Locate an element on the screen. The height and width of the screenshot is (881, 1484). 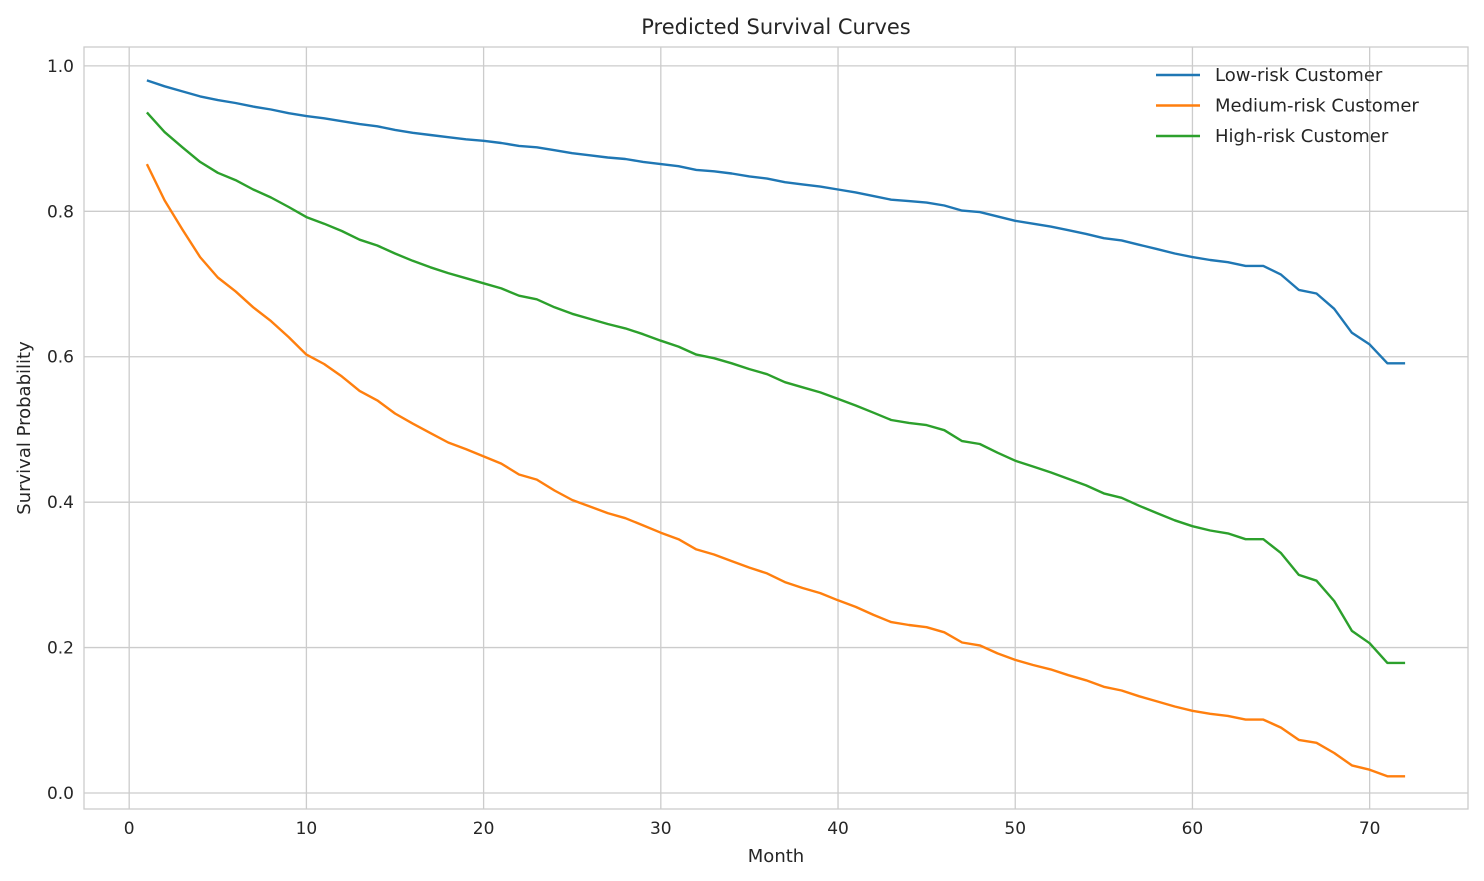
y-tick-label: 0.4 is located at coordinates (60, 503).